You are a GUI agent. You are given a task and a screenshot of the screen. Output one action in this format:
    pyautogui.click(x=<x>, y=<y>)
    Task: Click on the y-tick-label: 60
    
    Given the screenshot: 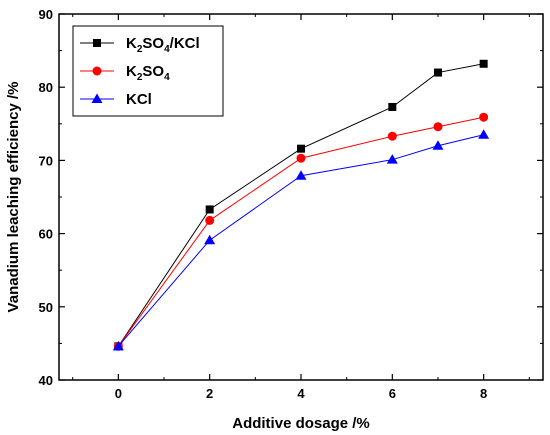 What is the action you would take?
    pyautogui.click(x=46, y=234)
    